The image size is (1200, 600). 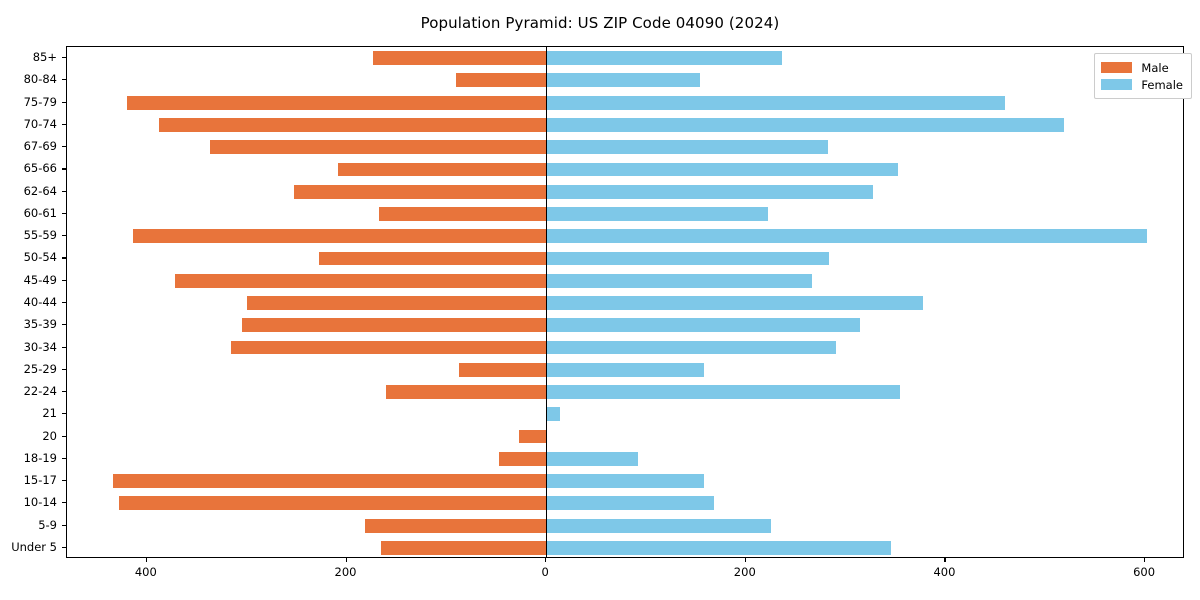 I want to click on zero-axis-line, so click(x=547, y=302).